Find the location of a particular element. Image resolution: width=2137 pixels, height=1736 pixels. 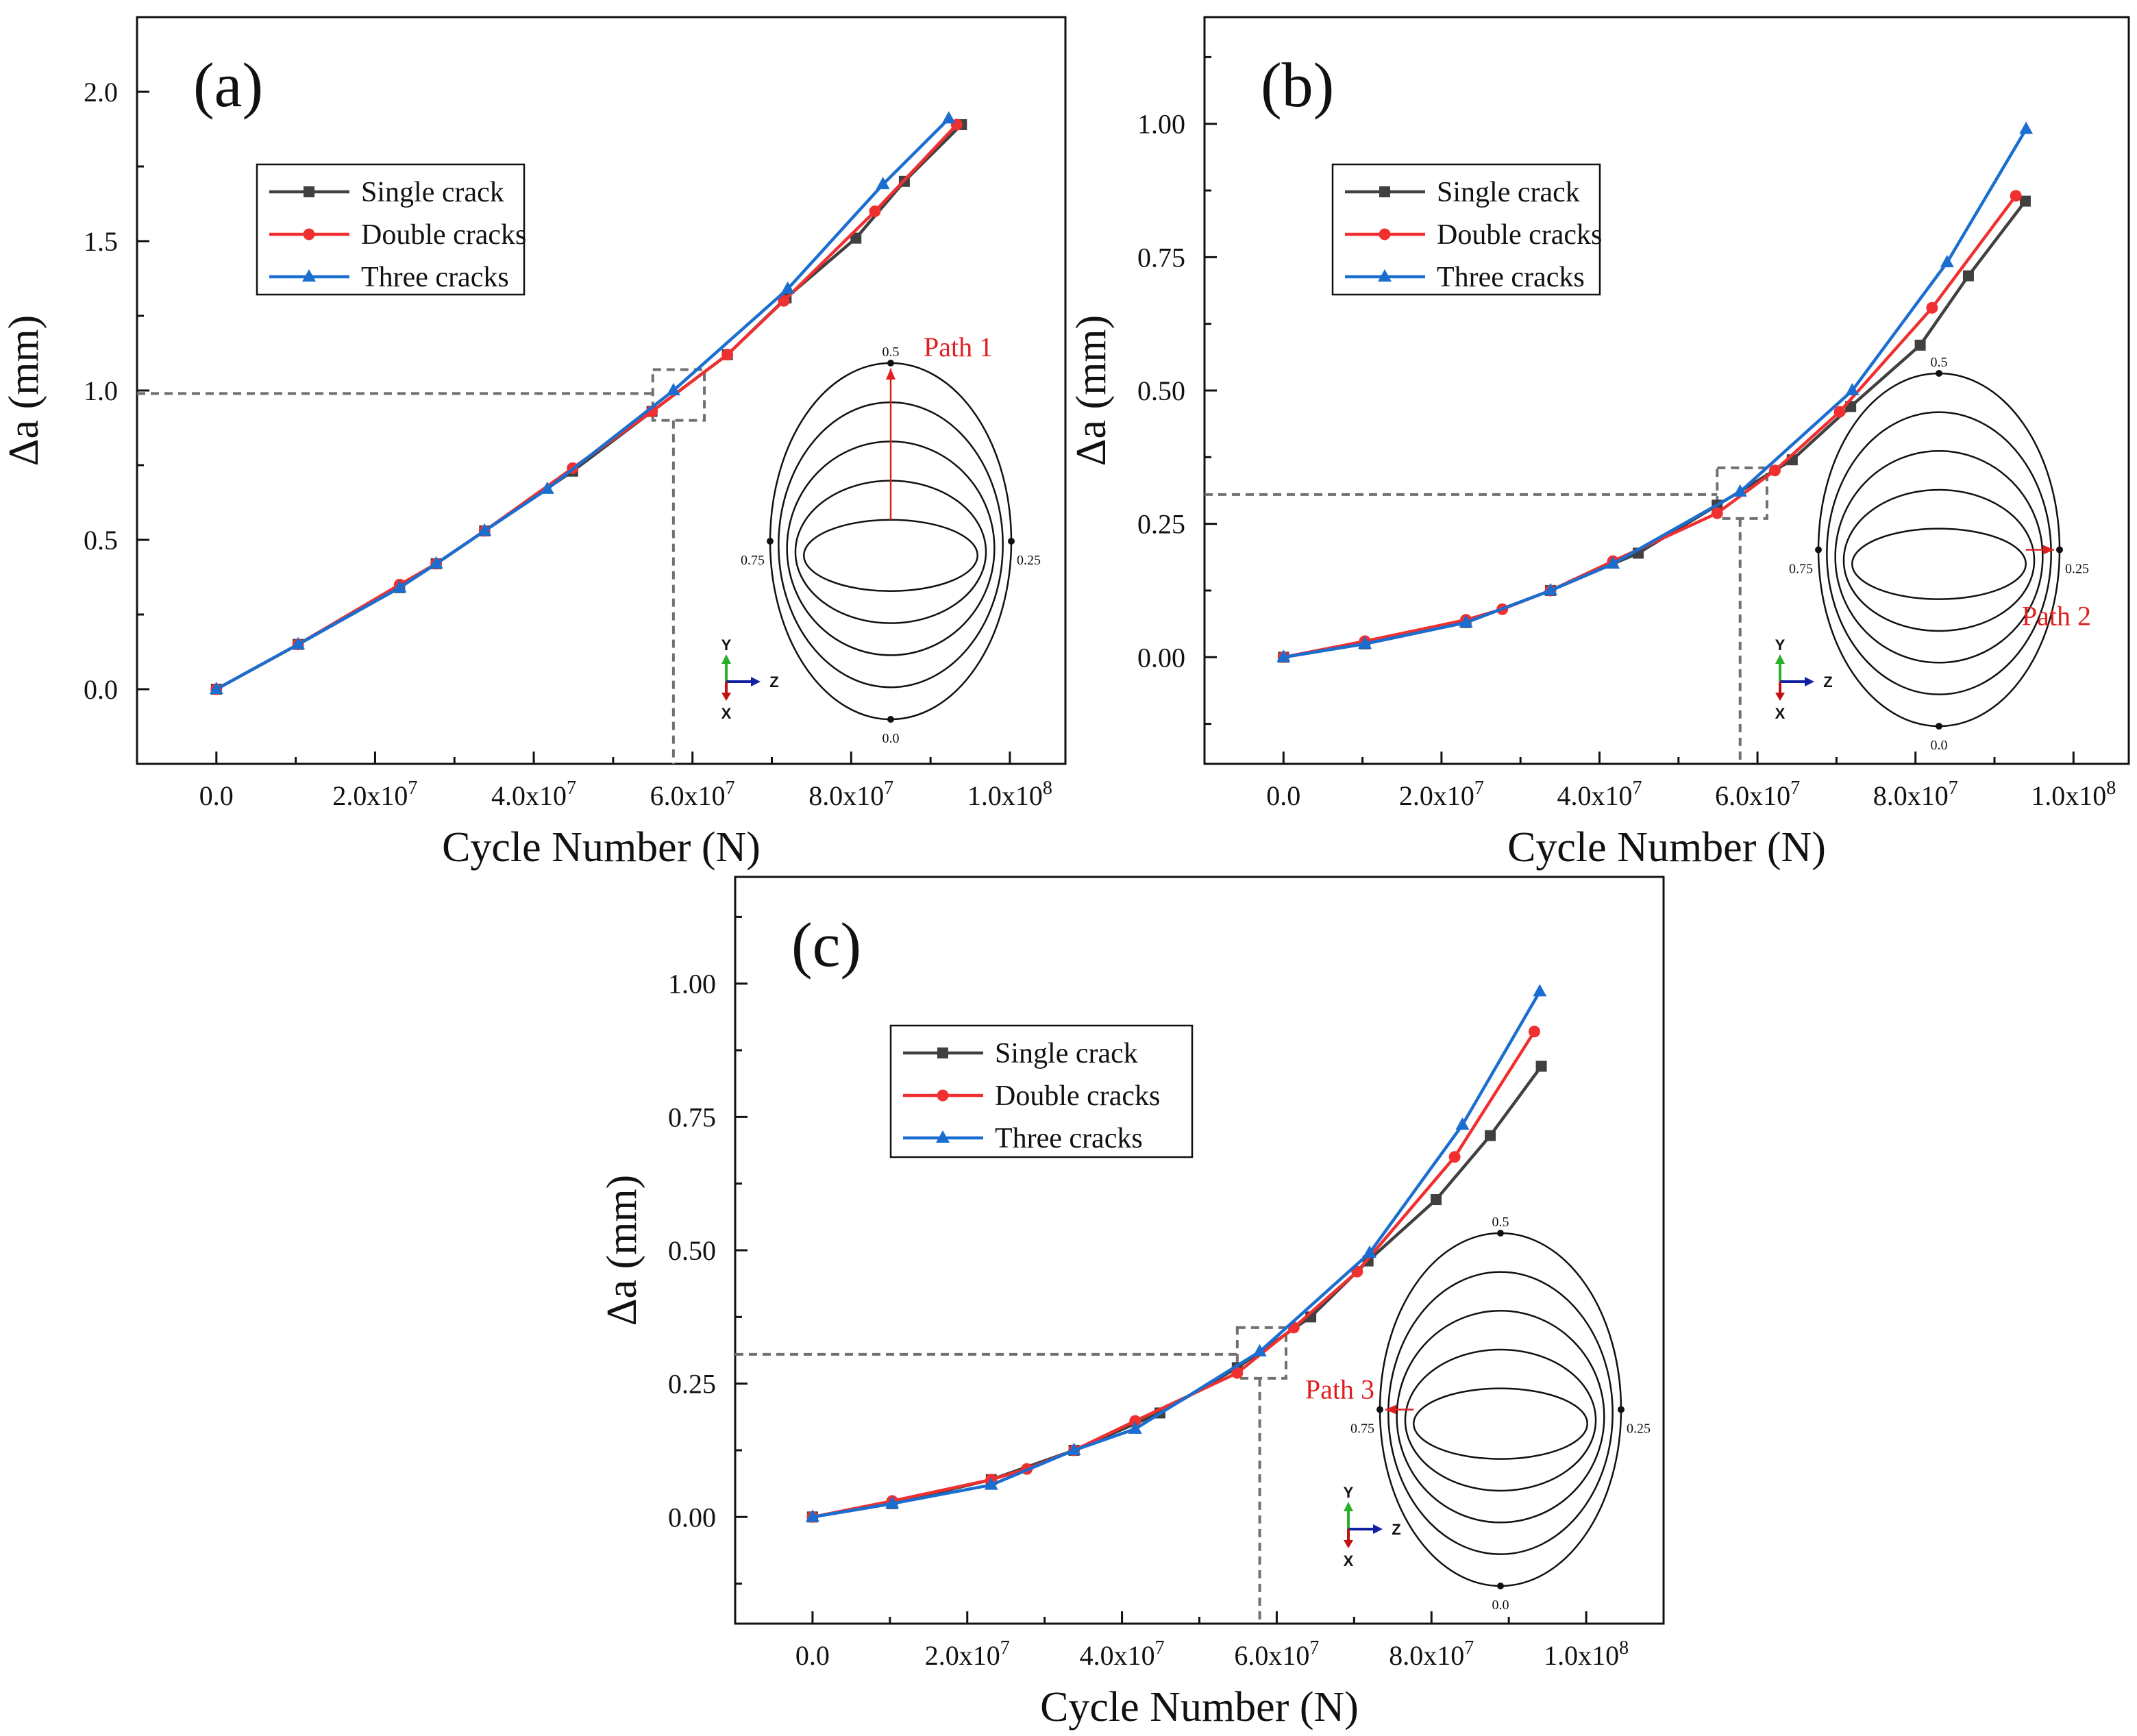

y-tick-label: 1.00 is located at coordinates (1161, 125).